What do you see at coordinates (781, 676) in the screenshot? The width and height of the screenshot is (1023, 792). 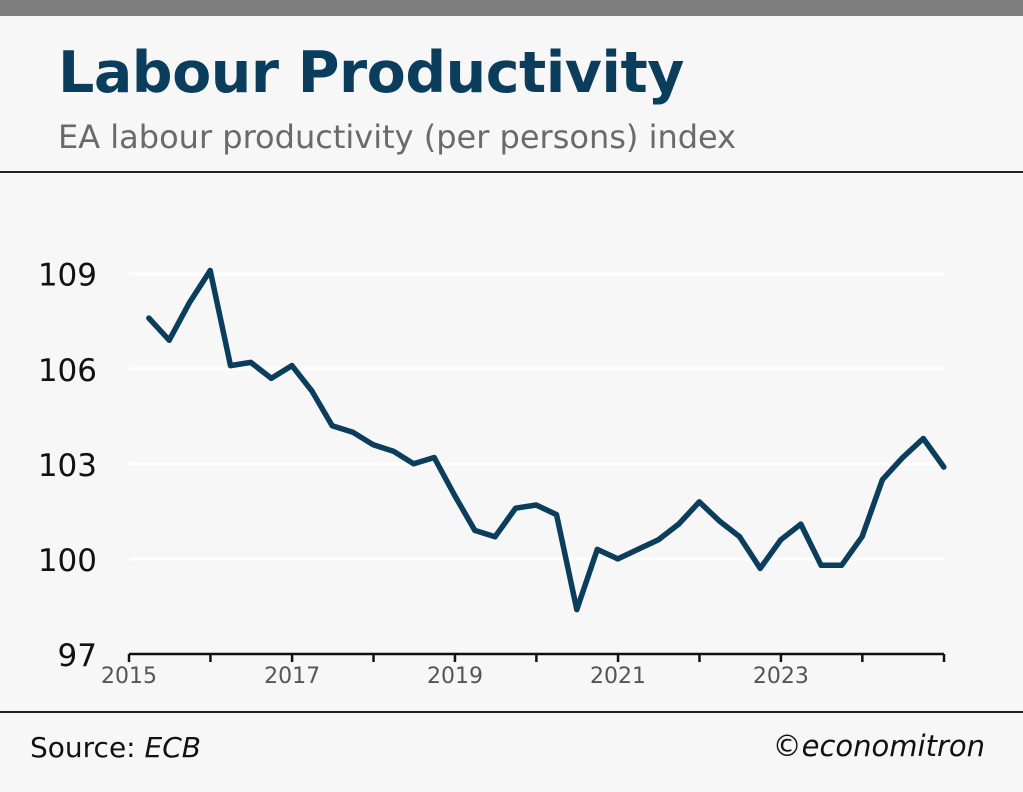 I see `x-tick-label: 2023` at bounding box center [781, 676].